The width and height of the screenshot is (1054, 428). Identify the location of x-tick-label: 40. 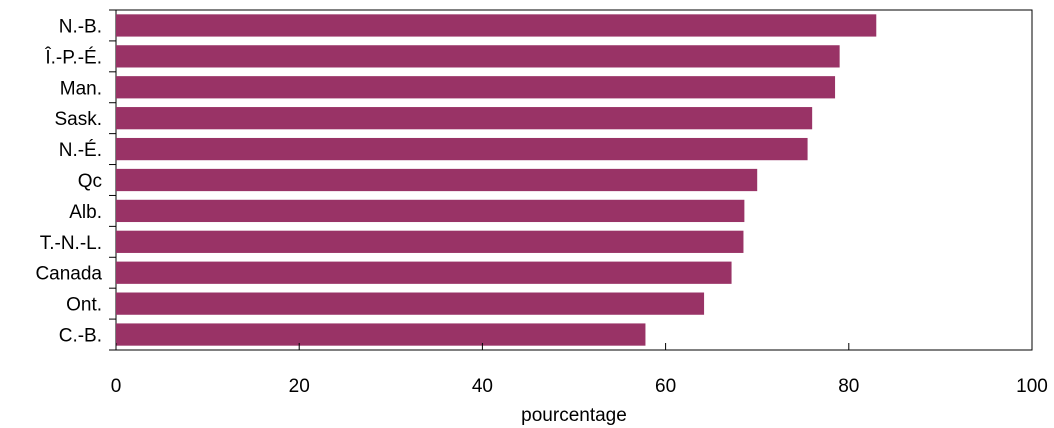
(482, 386).